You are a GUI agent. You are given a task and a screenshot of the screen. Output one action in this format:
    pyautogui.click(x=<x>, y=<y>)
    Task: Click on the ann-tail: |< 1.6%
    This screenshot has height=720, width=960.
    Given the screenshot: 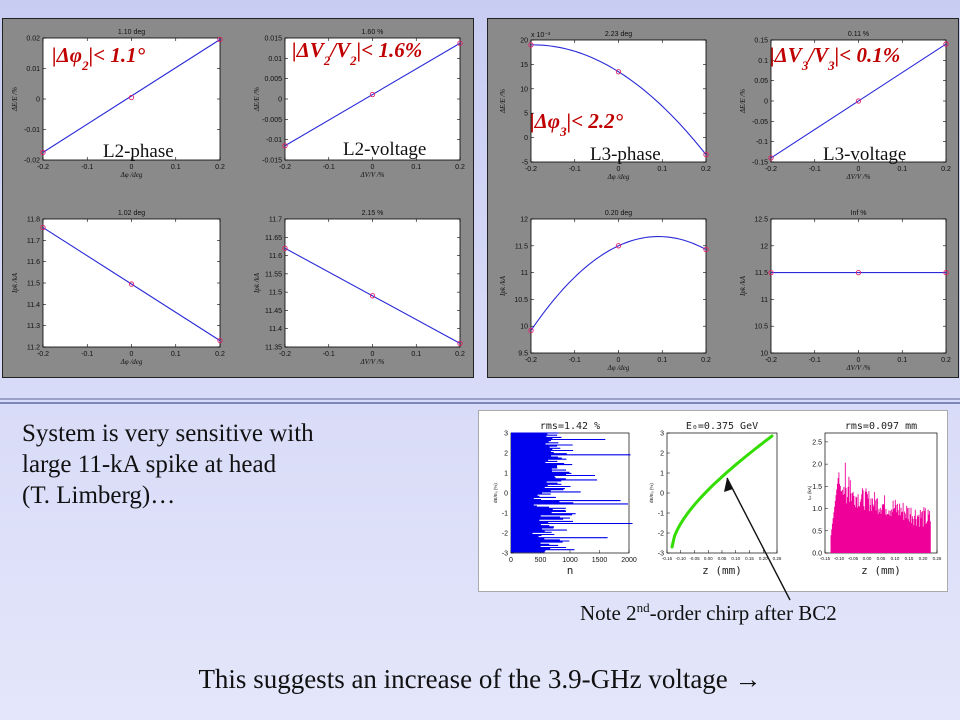 What is the action you would take?
    pyautogui.click(x=390, y=50)
    